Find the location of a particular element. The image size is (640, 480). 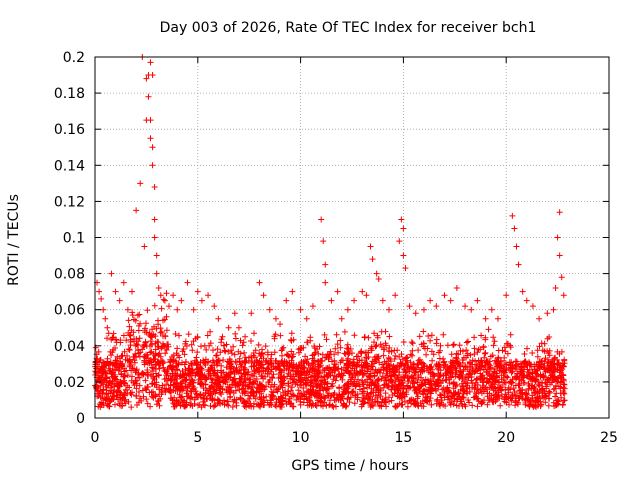

y-tick-label: 0.1 is located at coordinates (74, 239).